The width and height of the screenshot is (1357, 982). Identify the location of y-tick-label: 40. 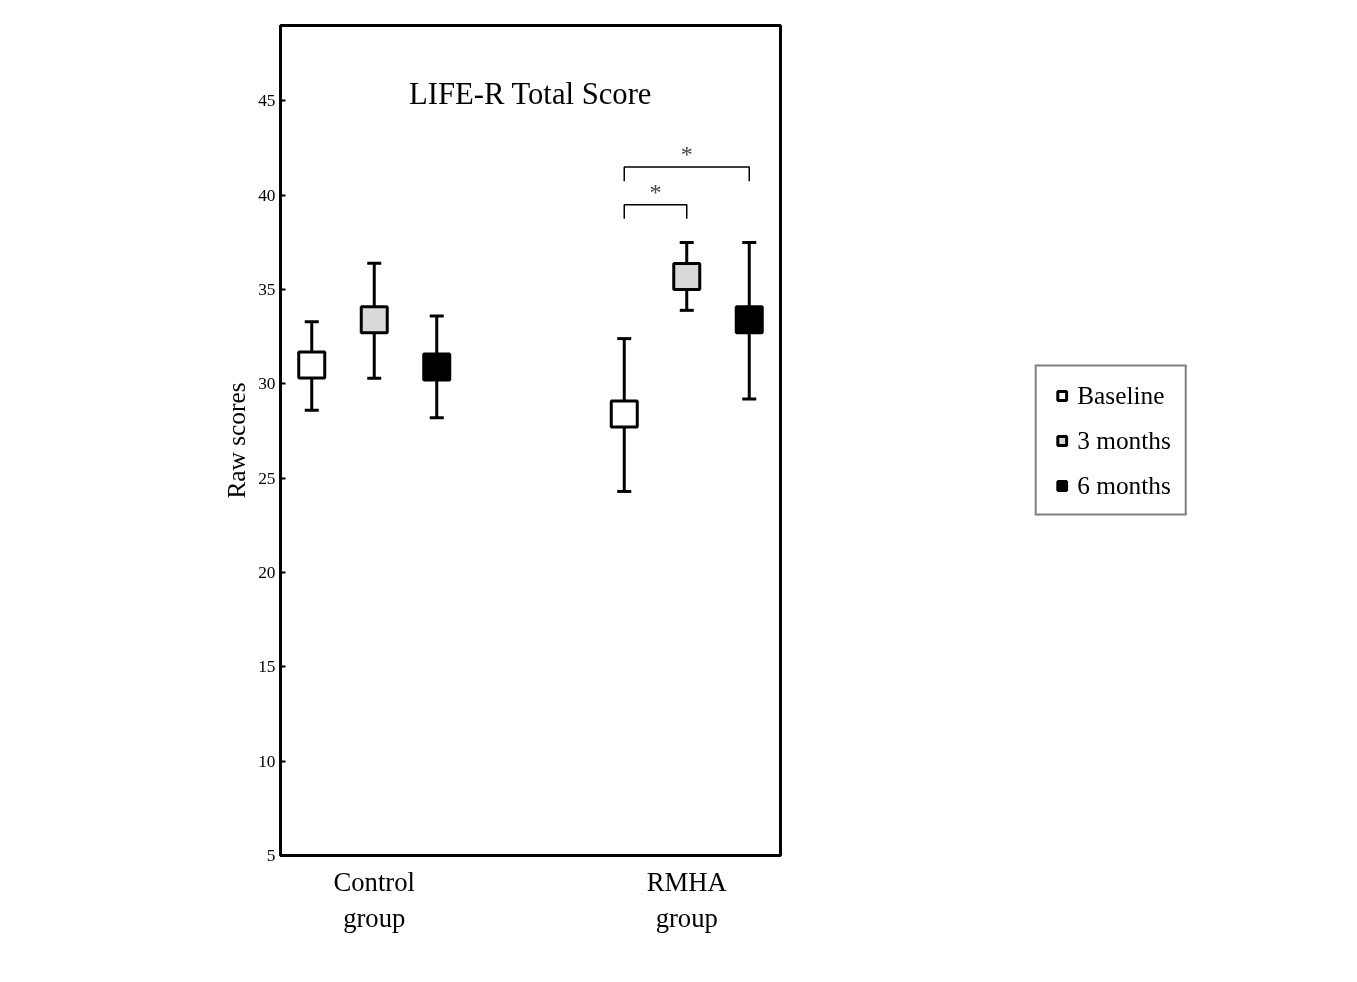
(267, 195).